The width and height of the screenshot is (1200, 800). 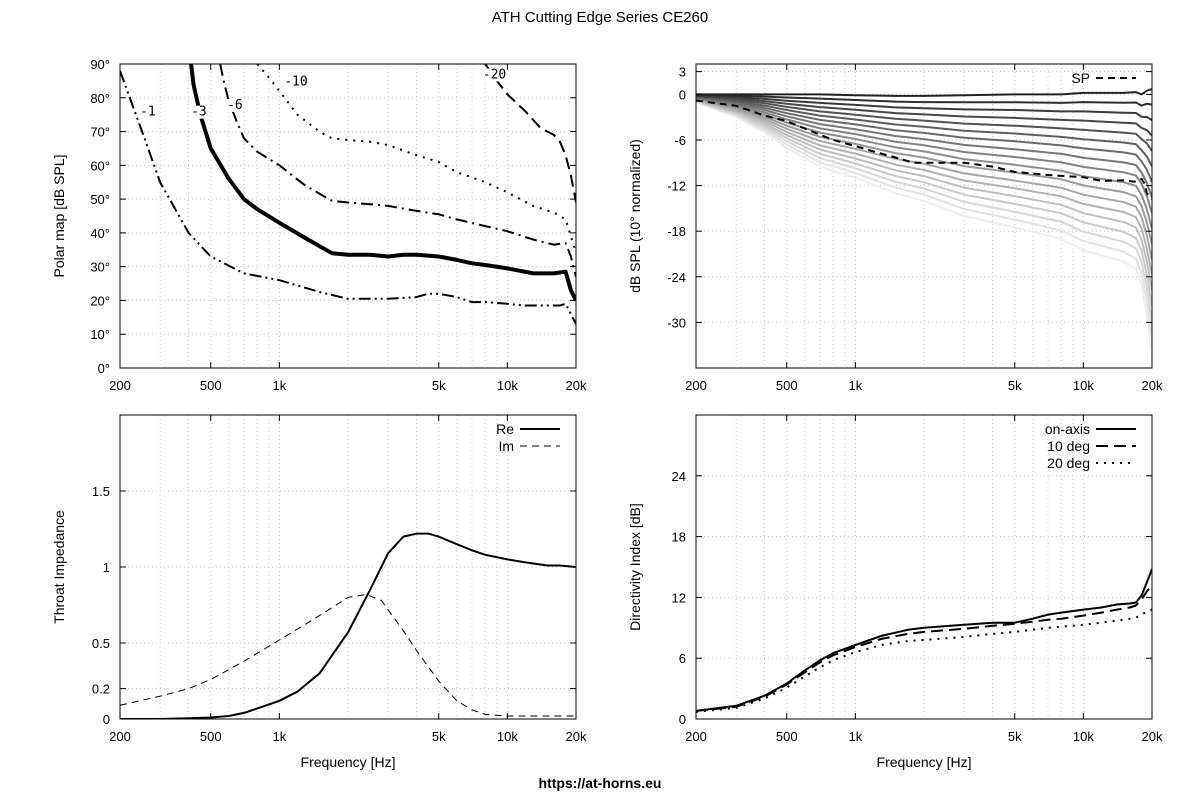 I want to click on y-tick-label: 50°, so click(x=100, y=199).